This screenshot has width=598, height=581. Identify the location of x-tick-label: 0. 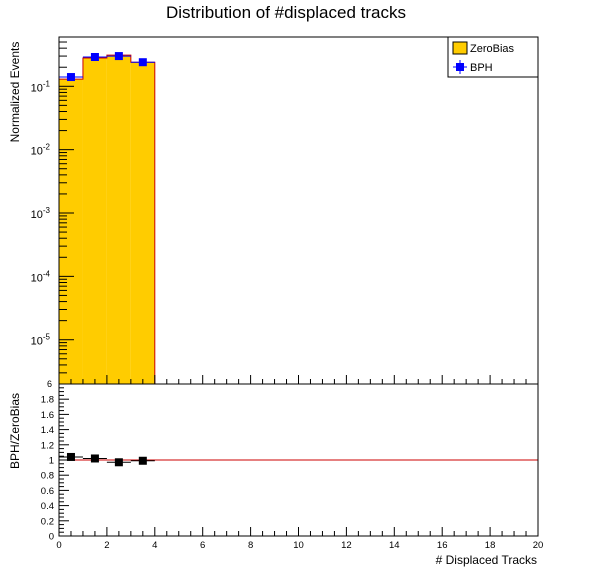
(58, 545).